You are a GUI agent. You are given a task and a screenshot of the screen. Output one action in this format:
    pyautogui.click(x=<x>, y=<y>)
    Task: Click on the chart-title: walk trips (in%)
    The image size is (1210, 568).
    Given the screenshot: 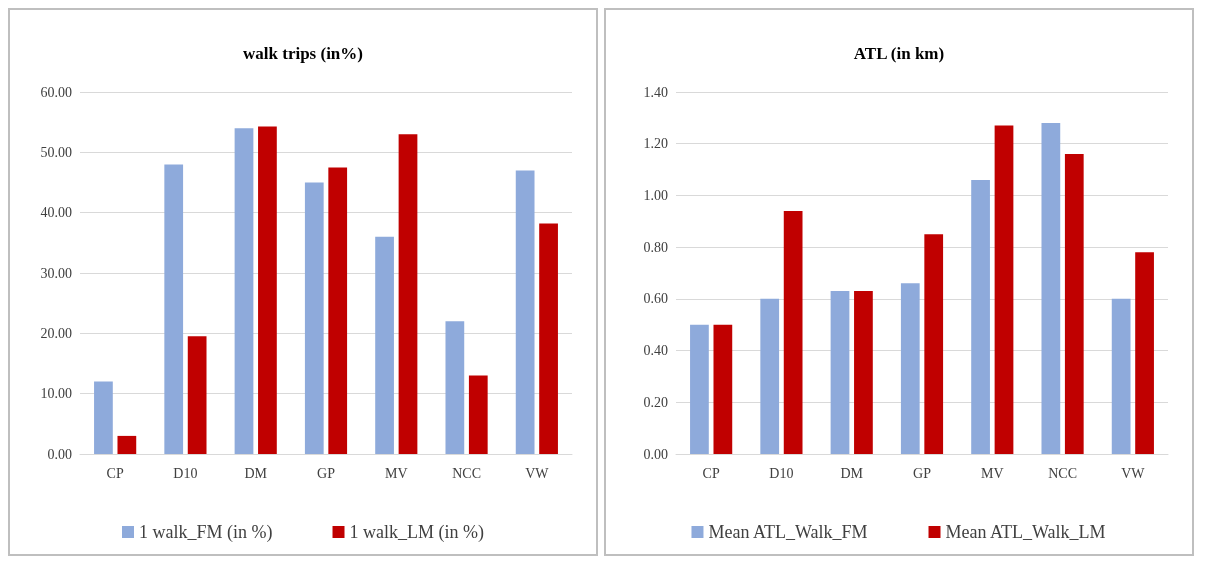 What is the action you would take?
    pyautogui.click(x=303, y=53)
    